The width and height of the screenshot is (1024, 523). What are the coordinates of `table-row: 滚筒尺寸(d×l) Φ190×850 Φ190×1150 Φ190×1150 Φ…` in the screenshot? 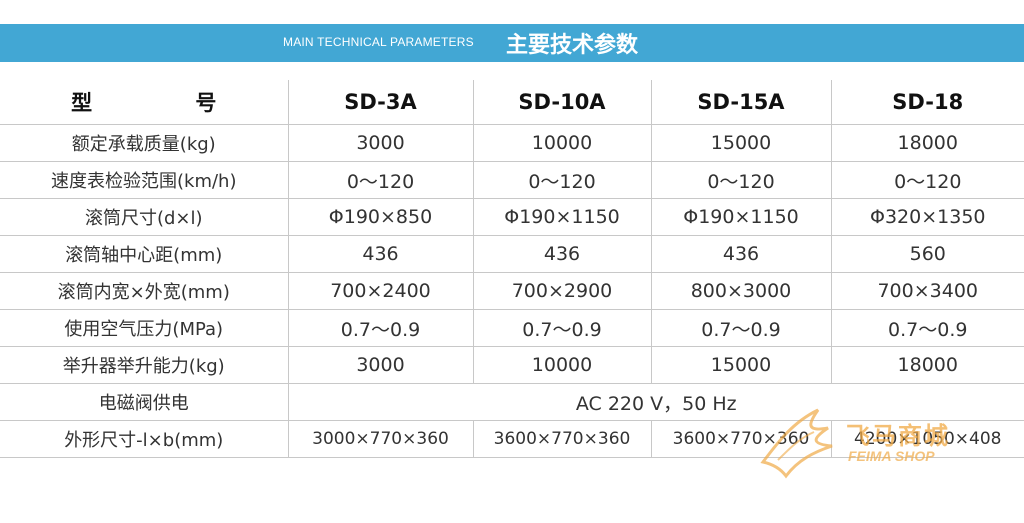 It's located at (512, 217).